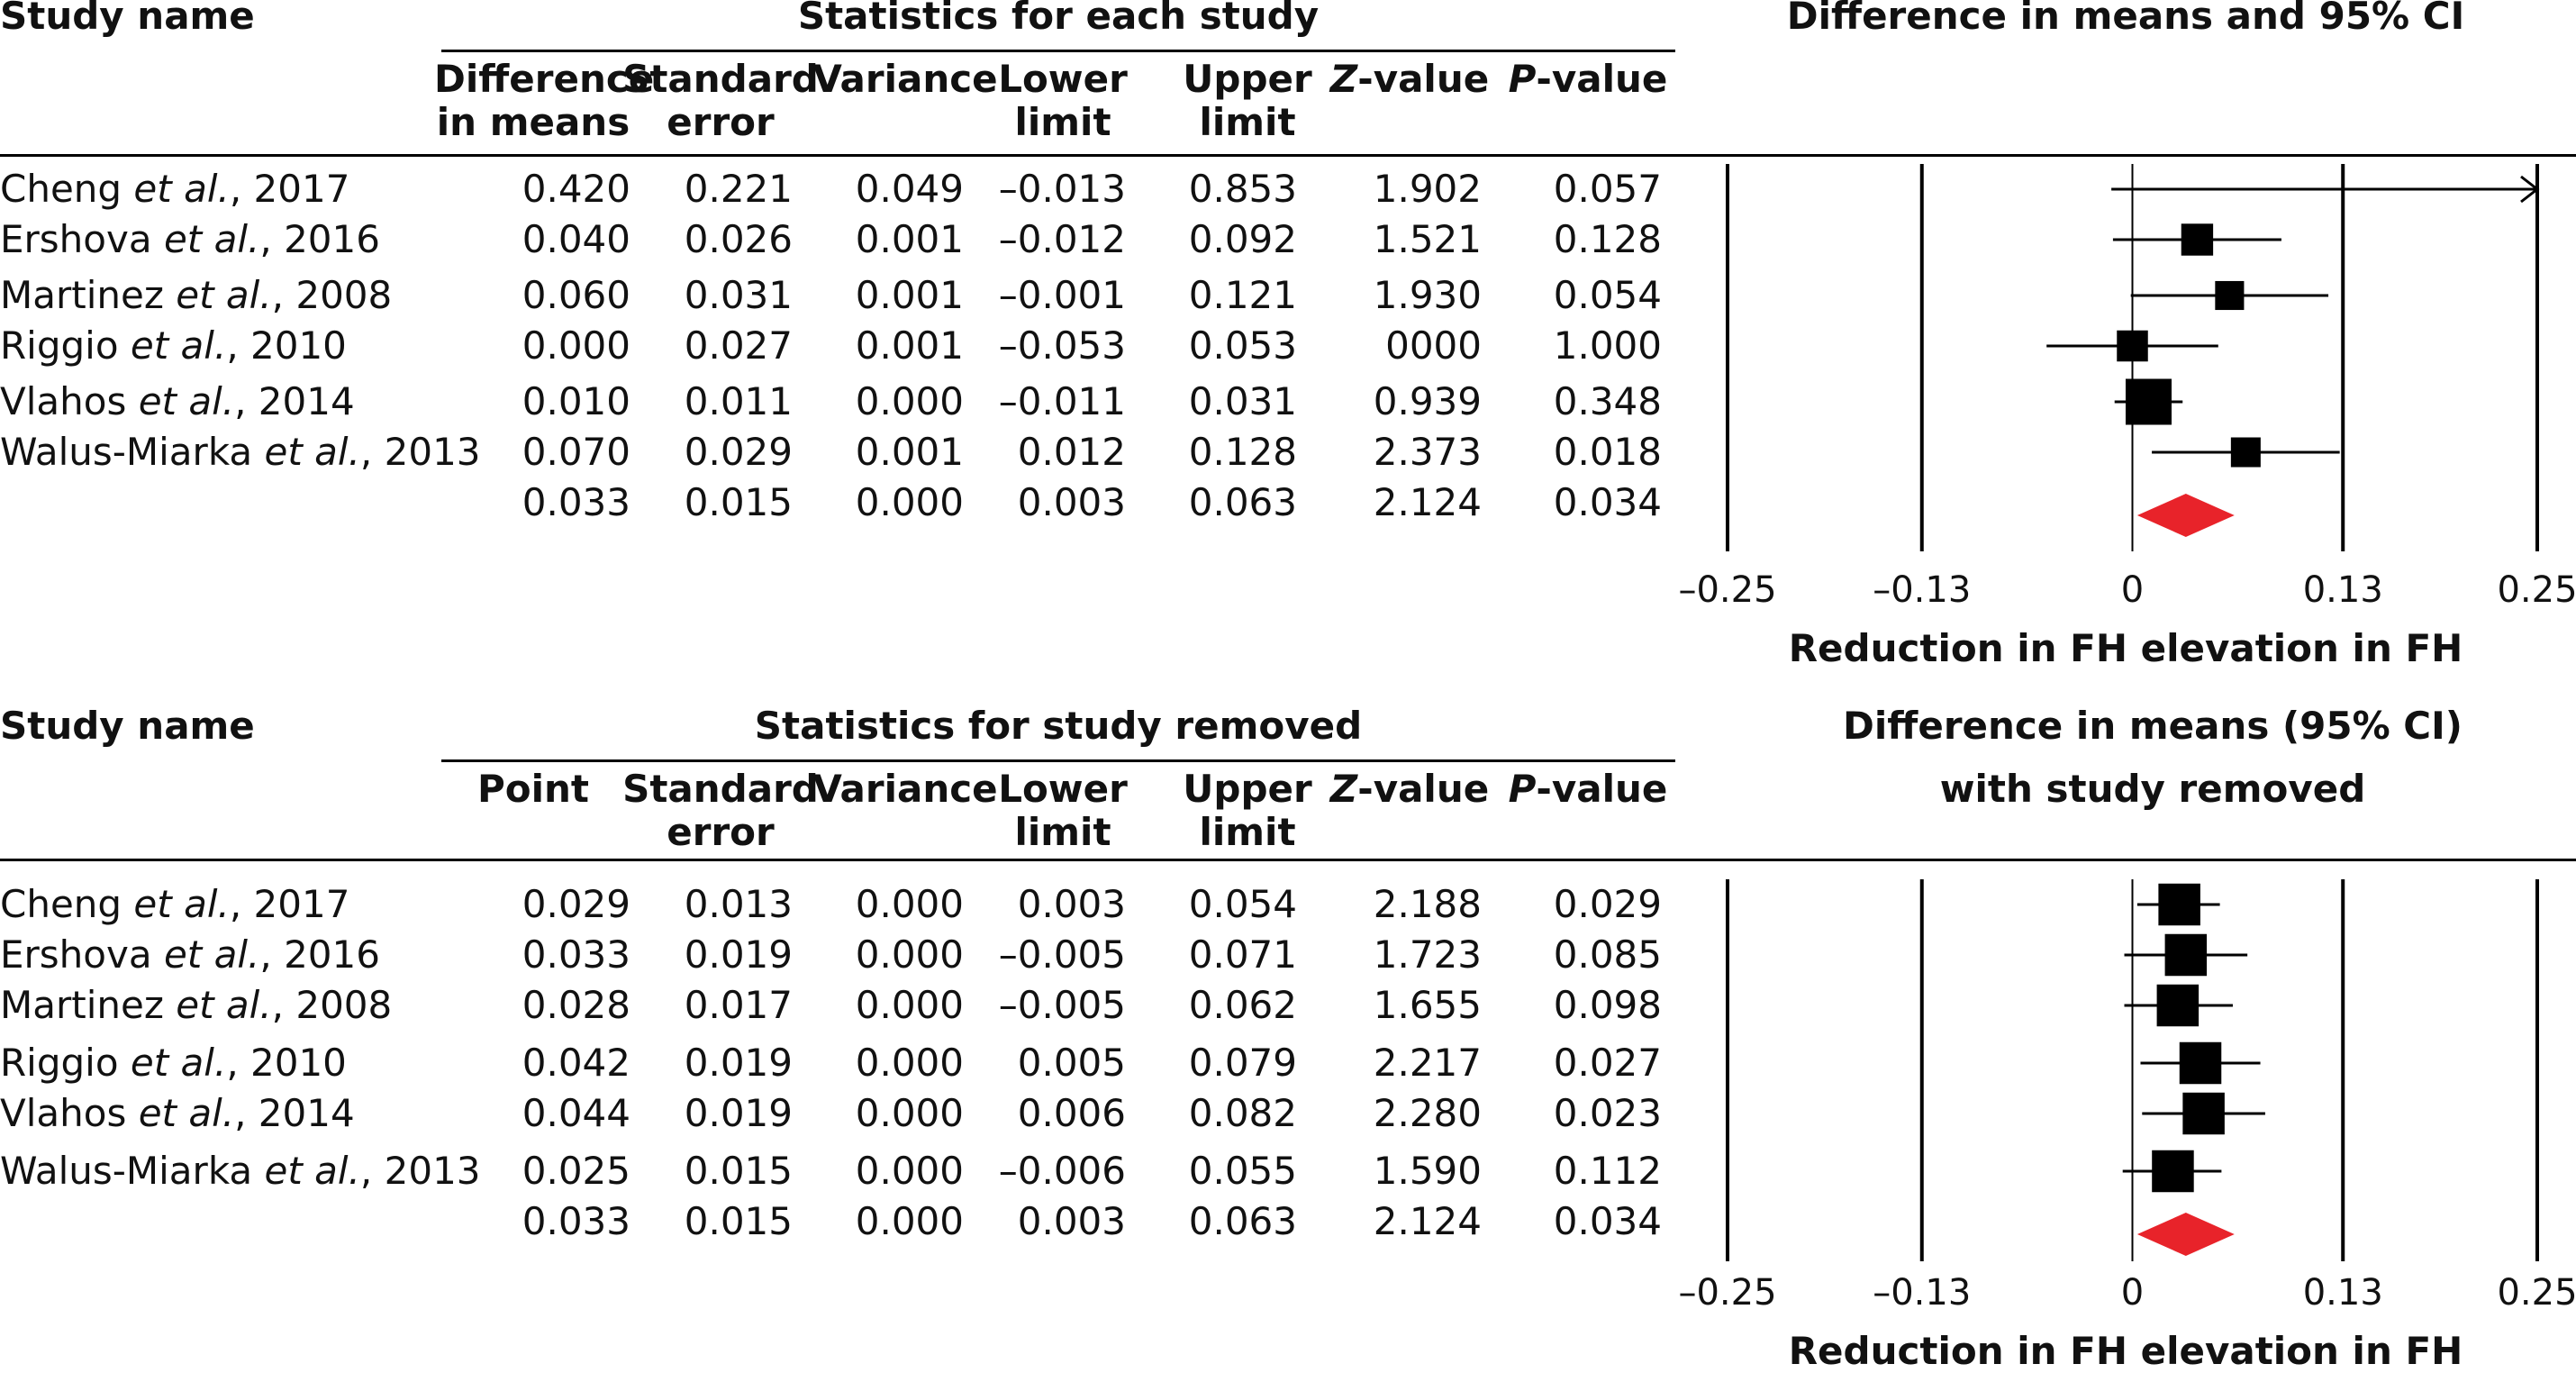 The width and height of the screenshot is (2576, 1373). I want to click on table-cell: 0.049, so click(910, 189).